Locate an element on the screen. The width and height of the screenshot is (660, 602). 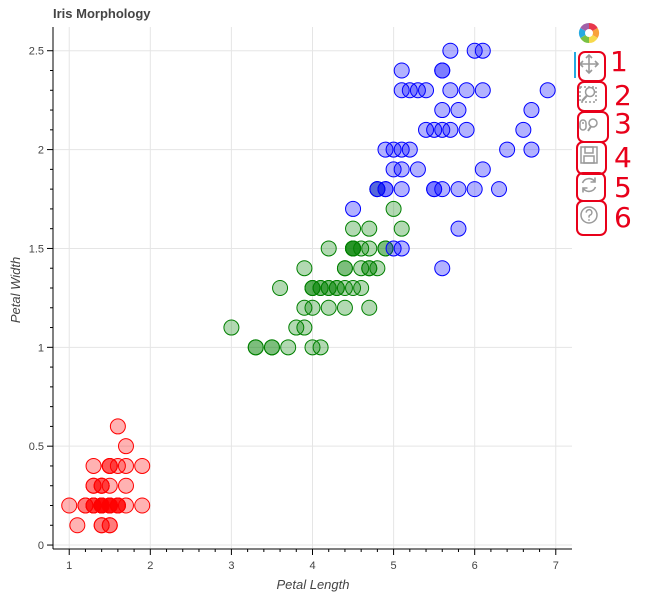
reset-icon is located at coordinates (591, 186).